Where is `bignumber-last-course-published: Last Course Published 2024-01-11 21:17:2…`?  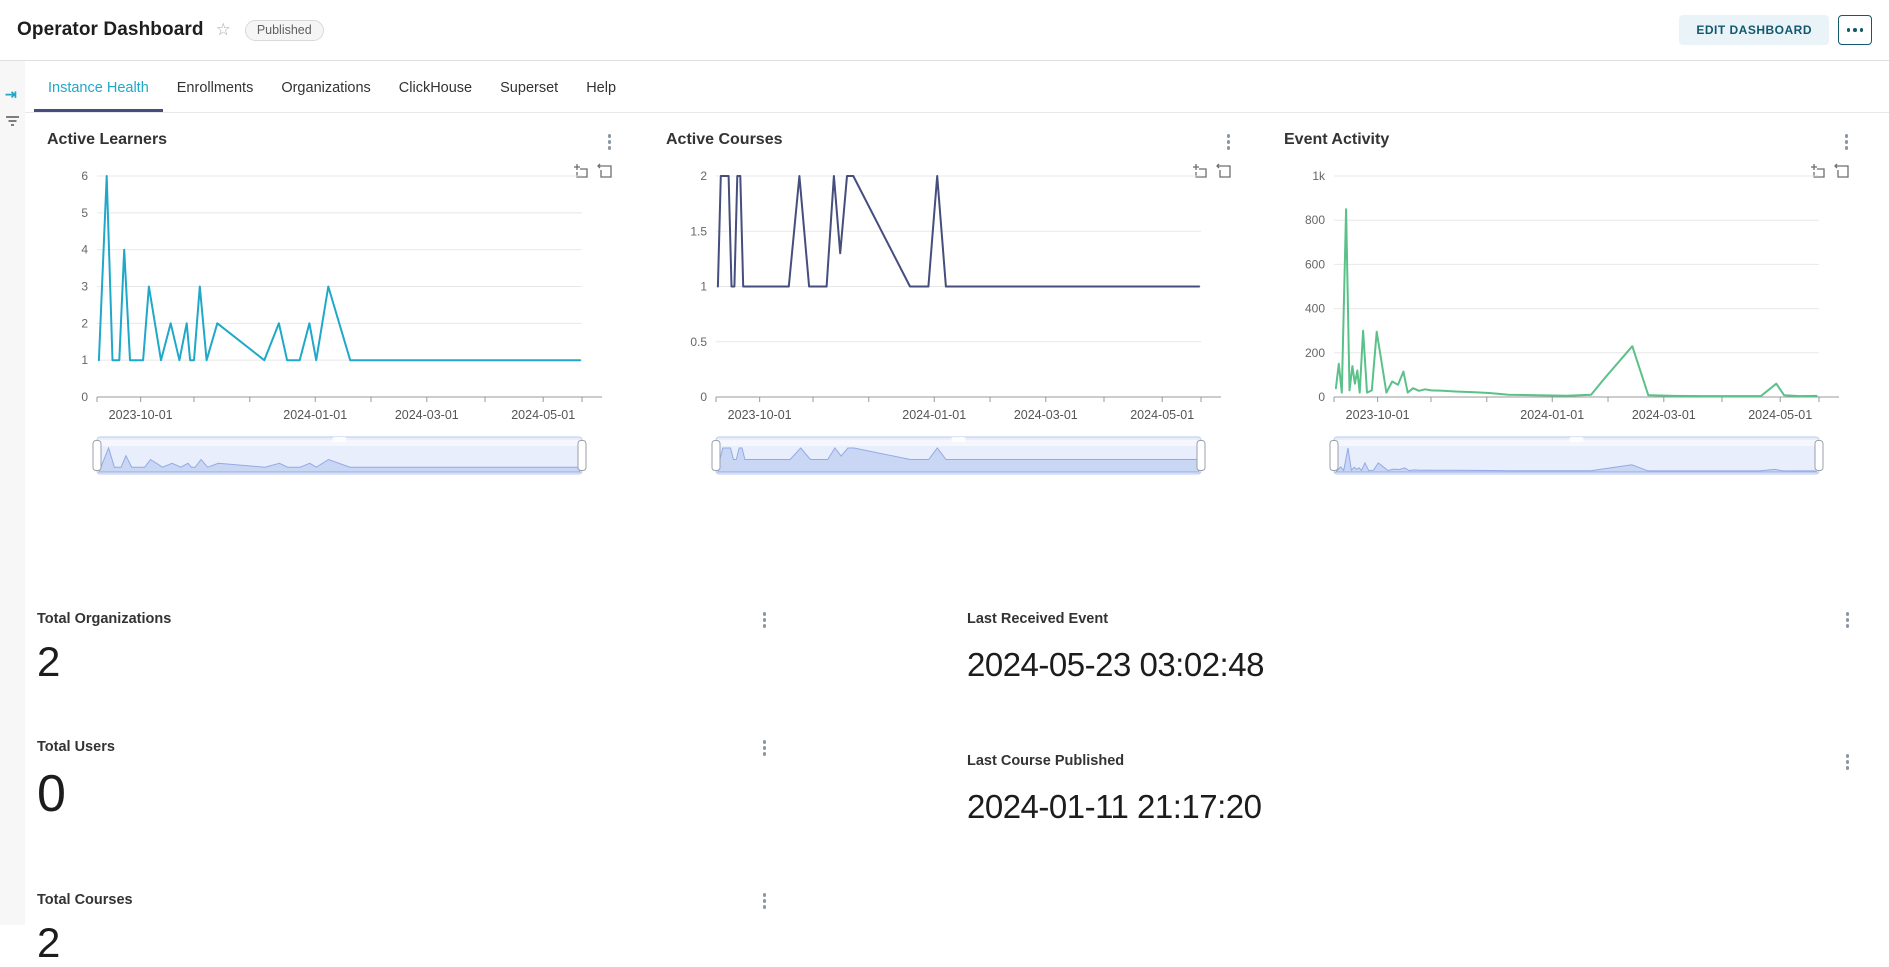 bignumber-last-course-published: Last Course Published 2024-01-11 21:17:2… is located at coordinates (1410, 789).